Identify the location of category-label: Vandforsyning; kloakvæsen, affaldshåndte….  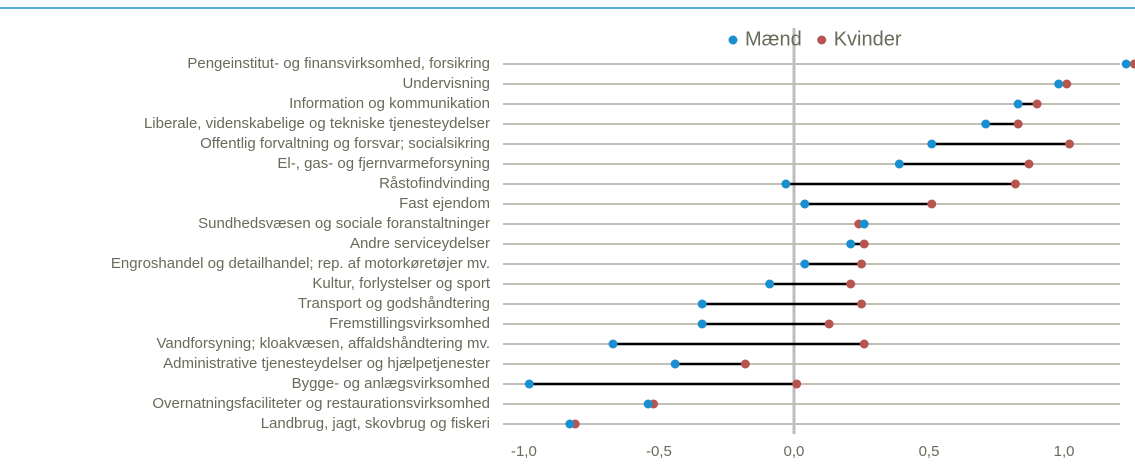
(323, 343).